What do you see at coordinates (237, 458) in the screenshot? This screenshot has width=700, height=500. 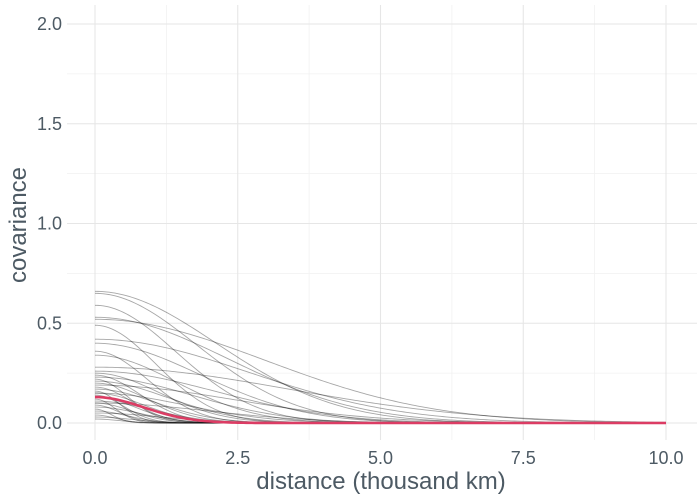 I see `x-tick-label: 2.5` at bounding box center [237, 458].